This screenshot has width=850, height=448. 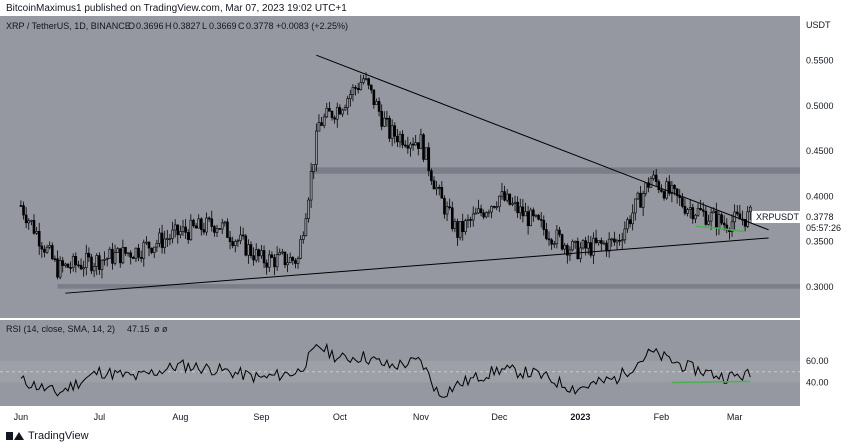 I want to click on price-green-support, so click(x=720, y=229).